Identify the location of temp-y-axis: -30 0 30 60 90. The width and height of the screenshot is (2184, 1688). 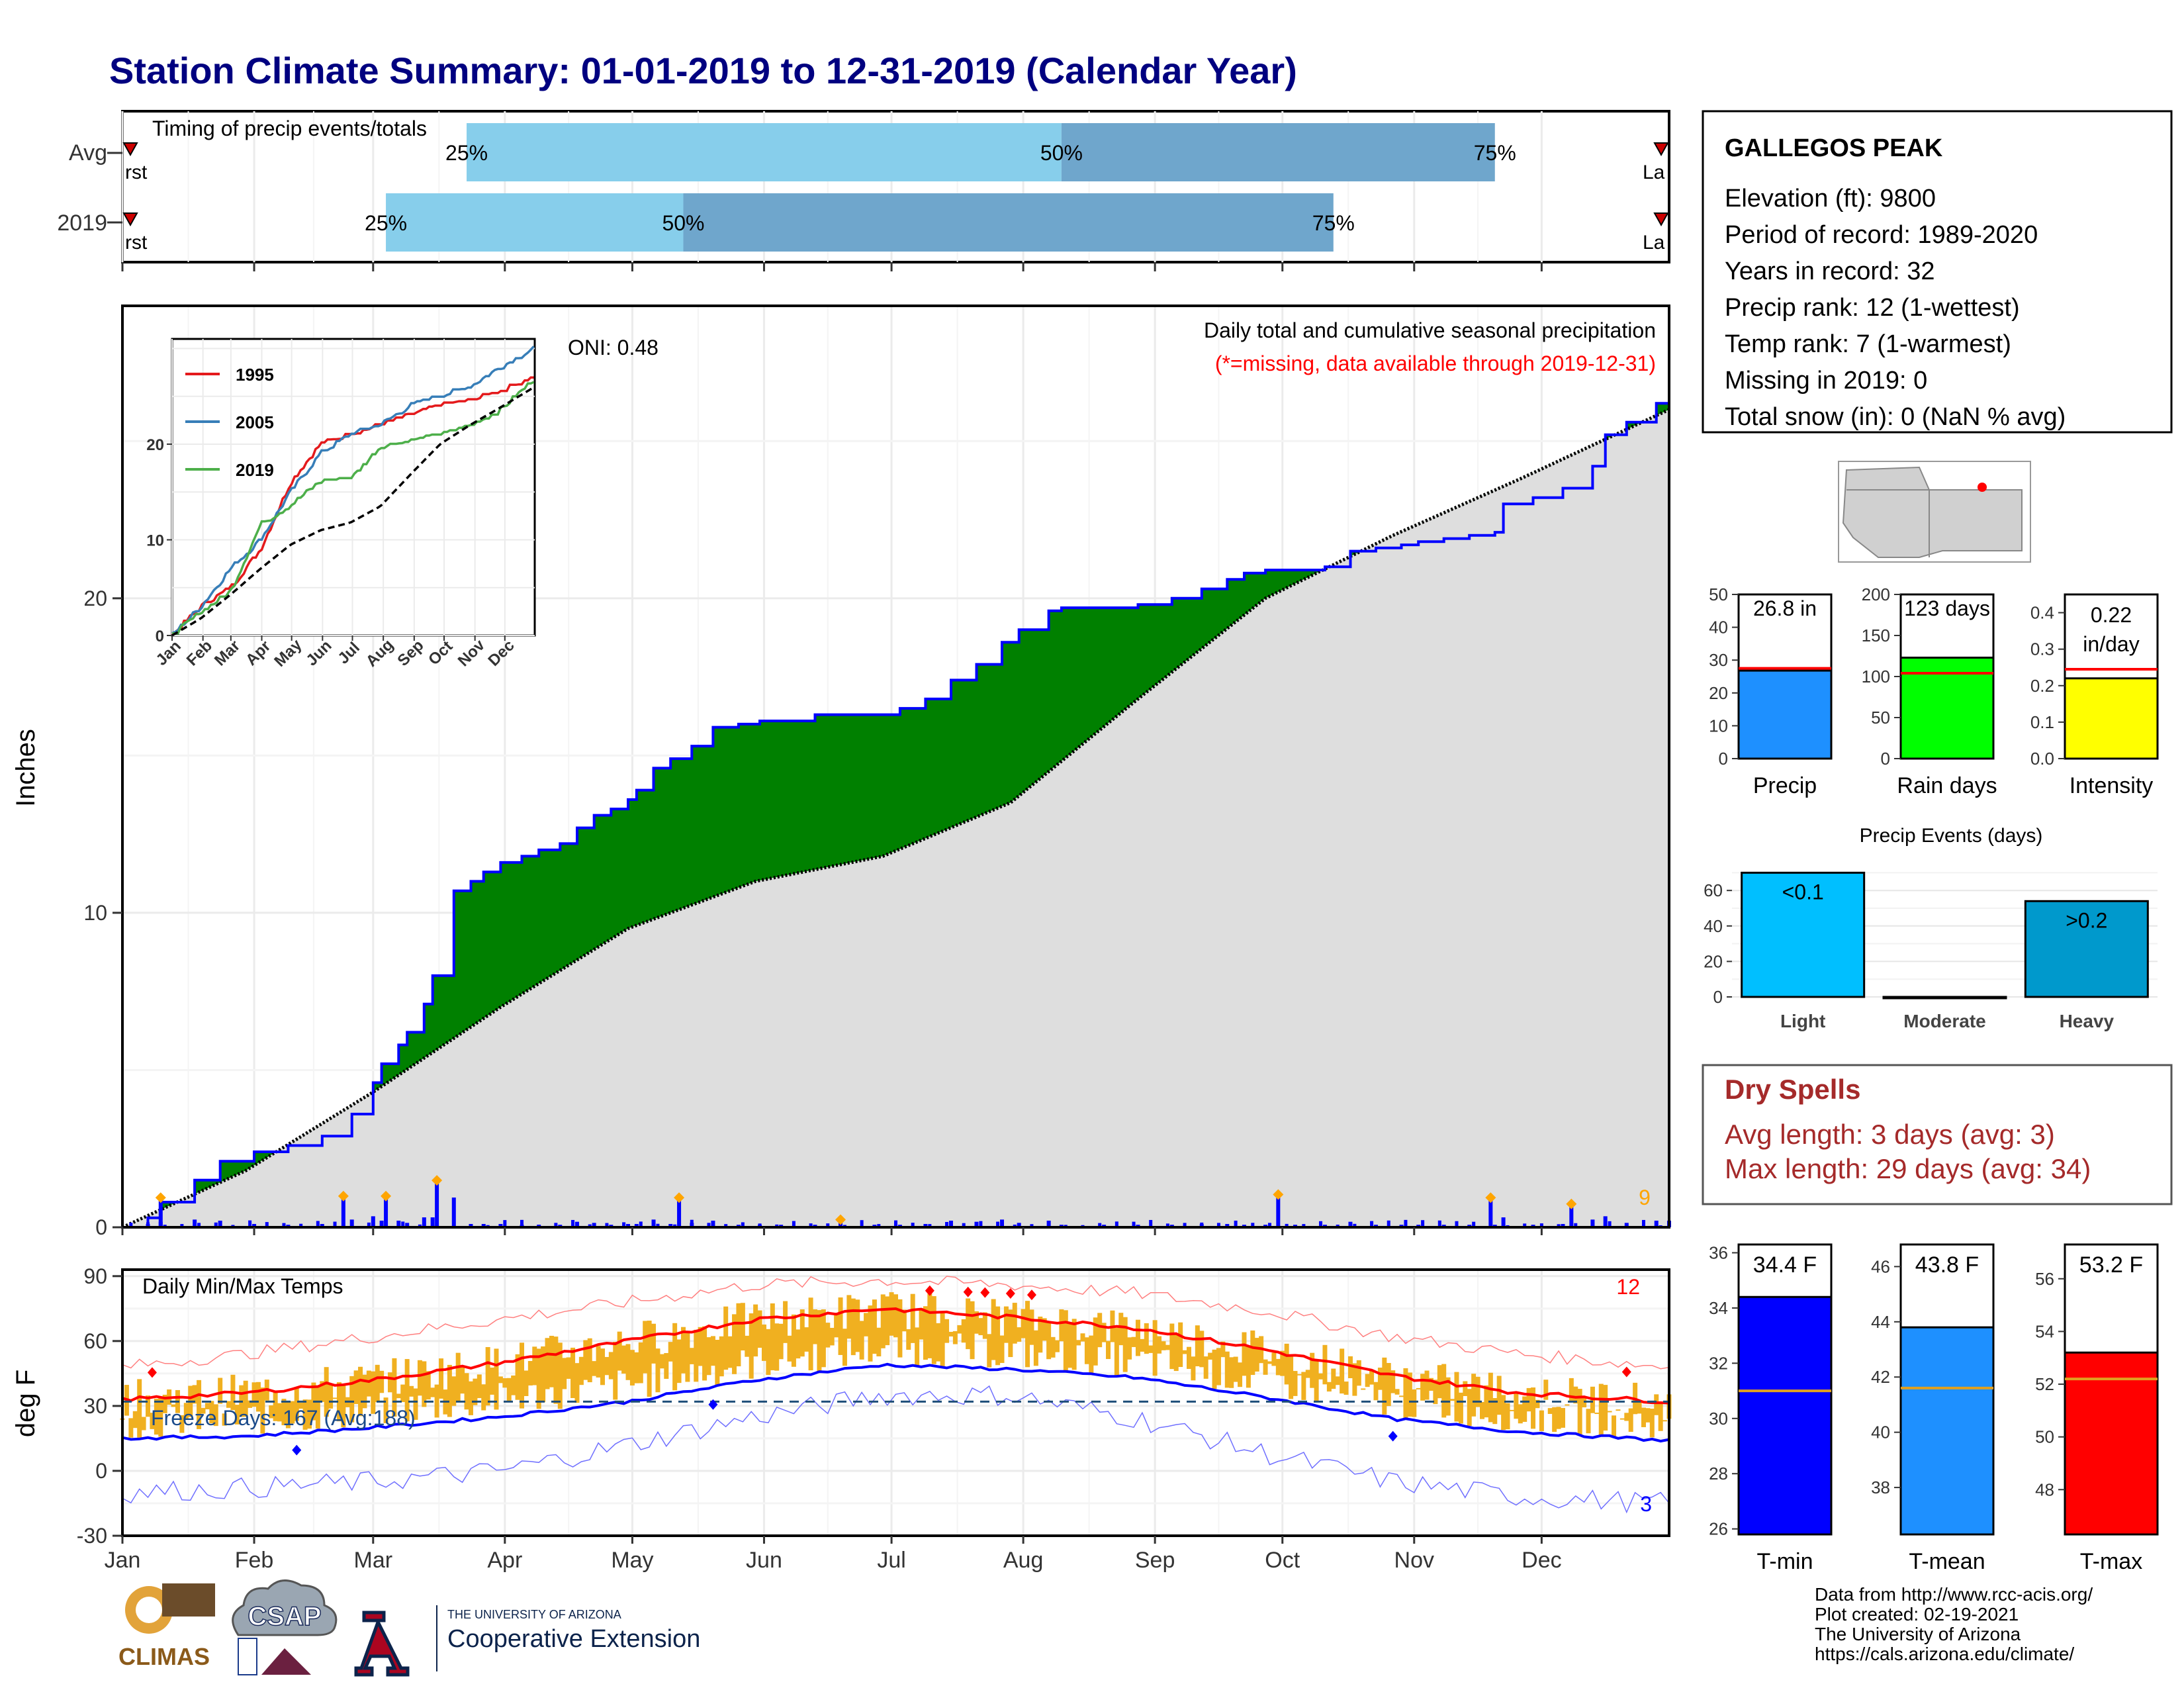
(100, 1406).